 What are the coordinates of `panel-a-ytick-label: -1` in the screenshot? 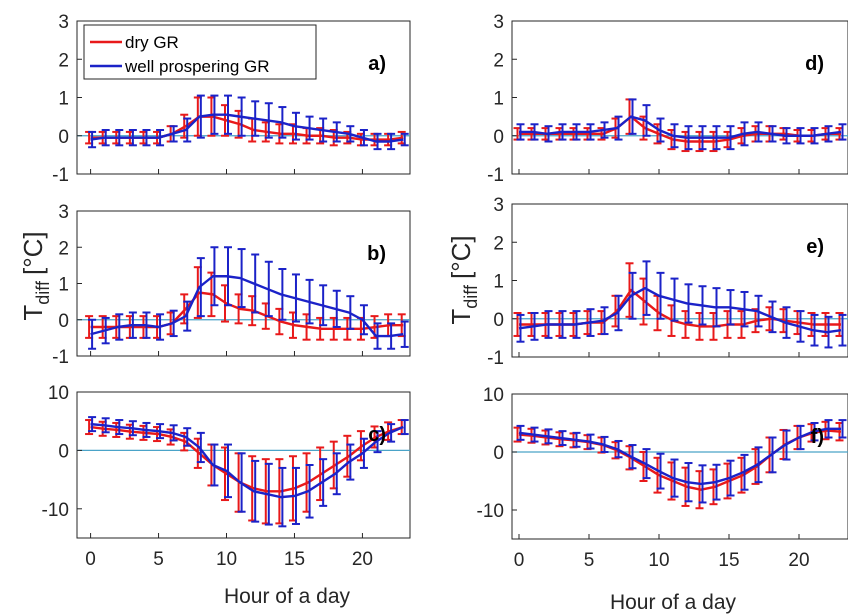 It's located at (60, 175).